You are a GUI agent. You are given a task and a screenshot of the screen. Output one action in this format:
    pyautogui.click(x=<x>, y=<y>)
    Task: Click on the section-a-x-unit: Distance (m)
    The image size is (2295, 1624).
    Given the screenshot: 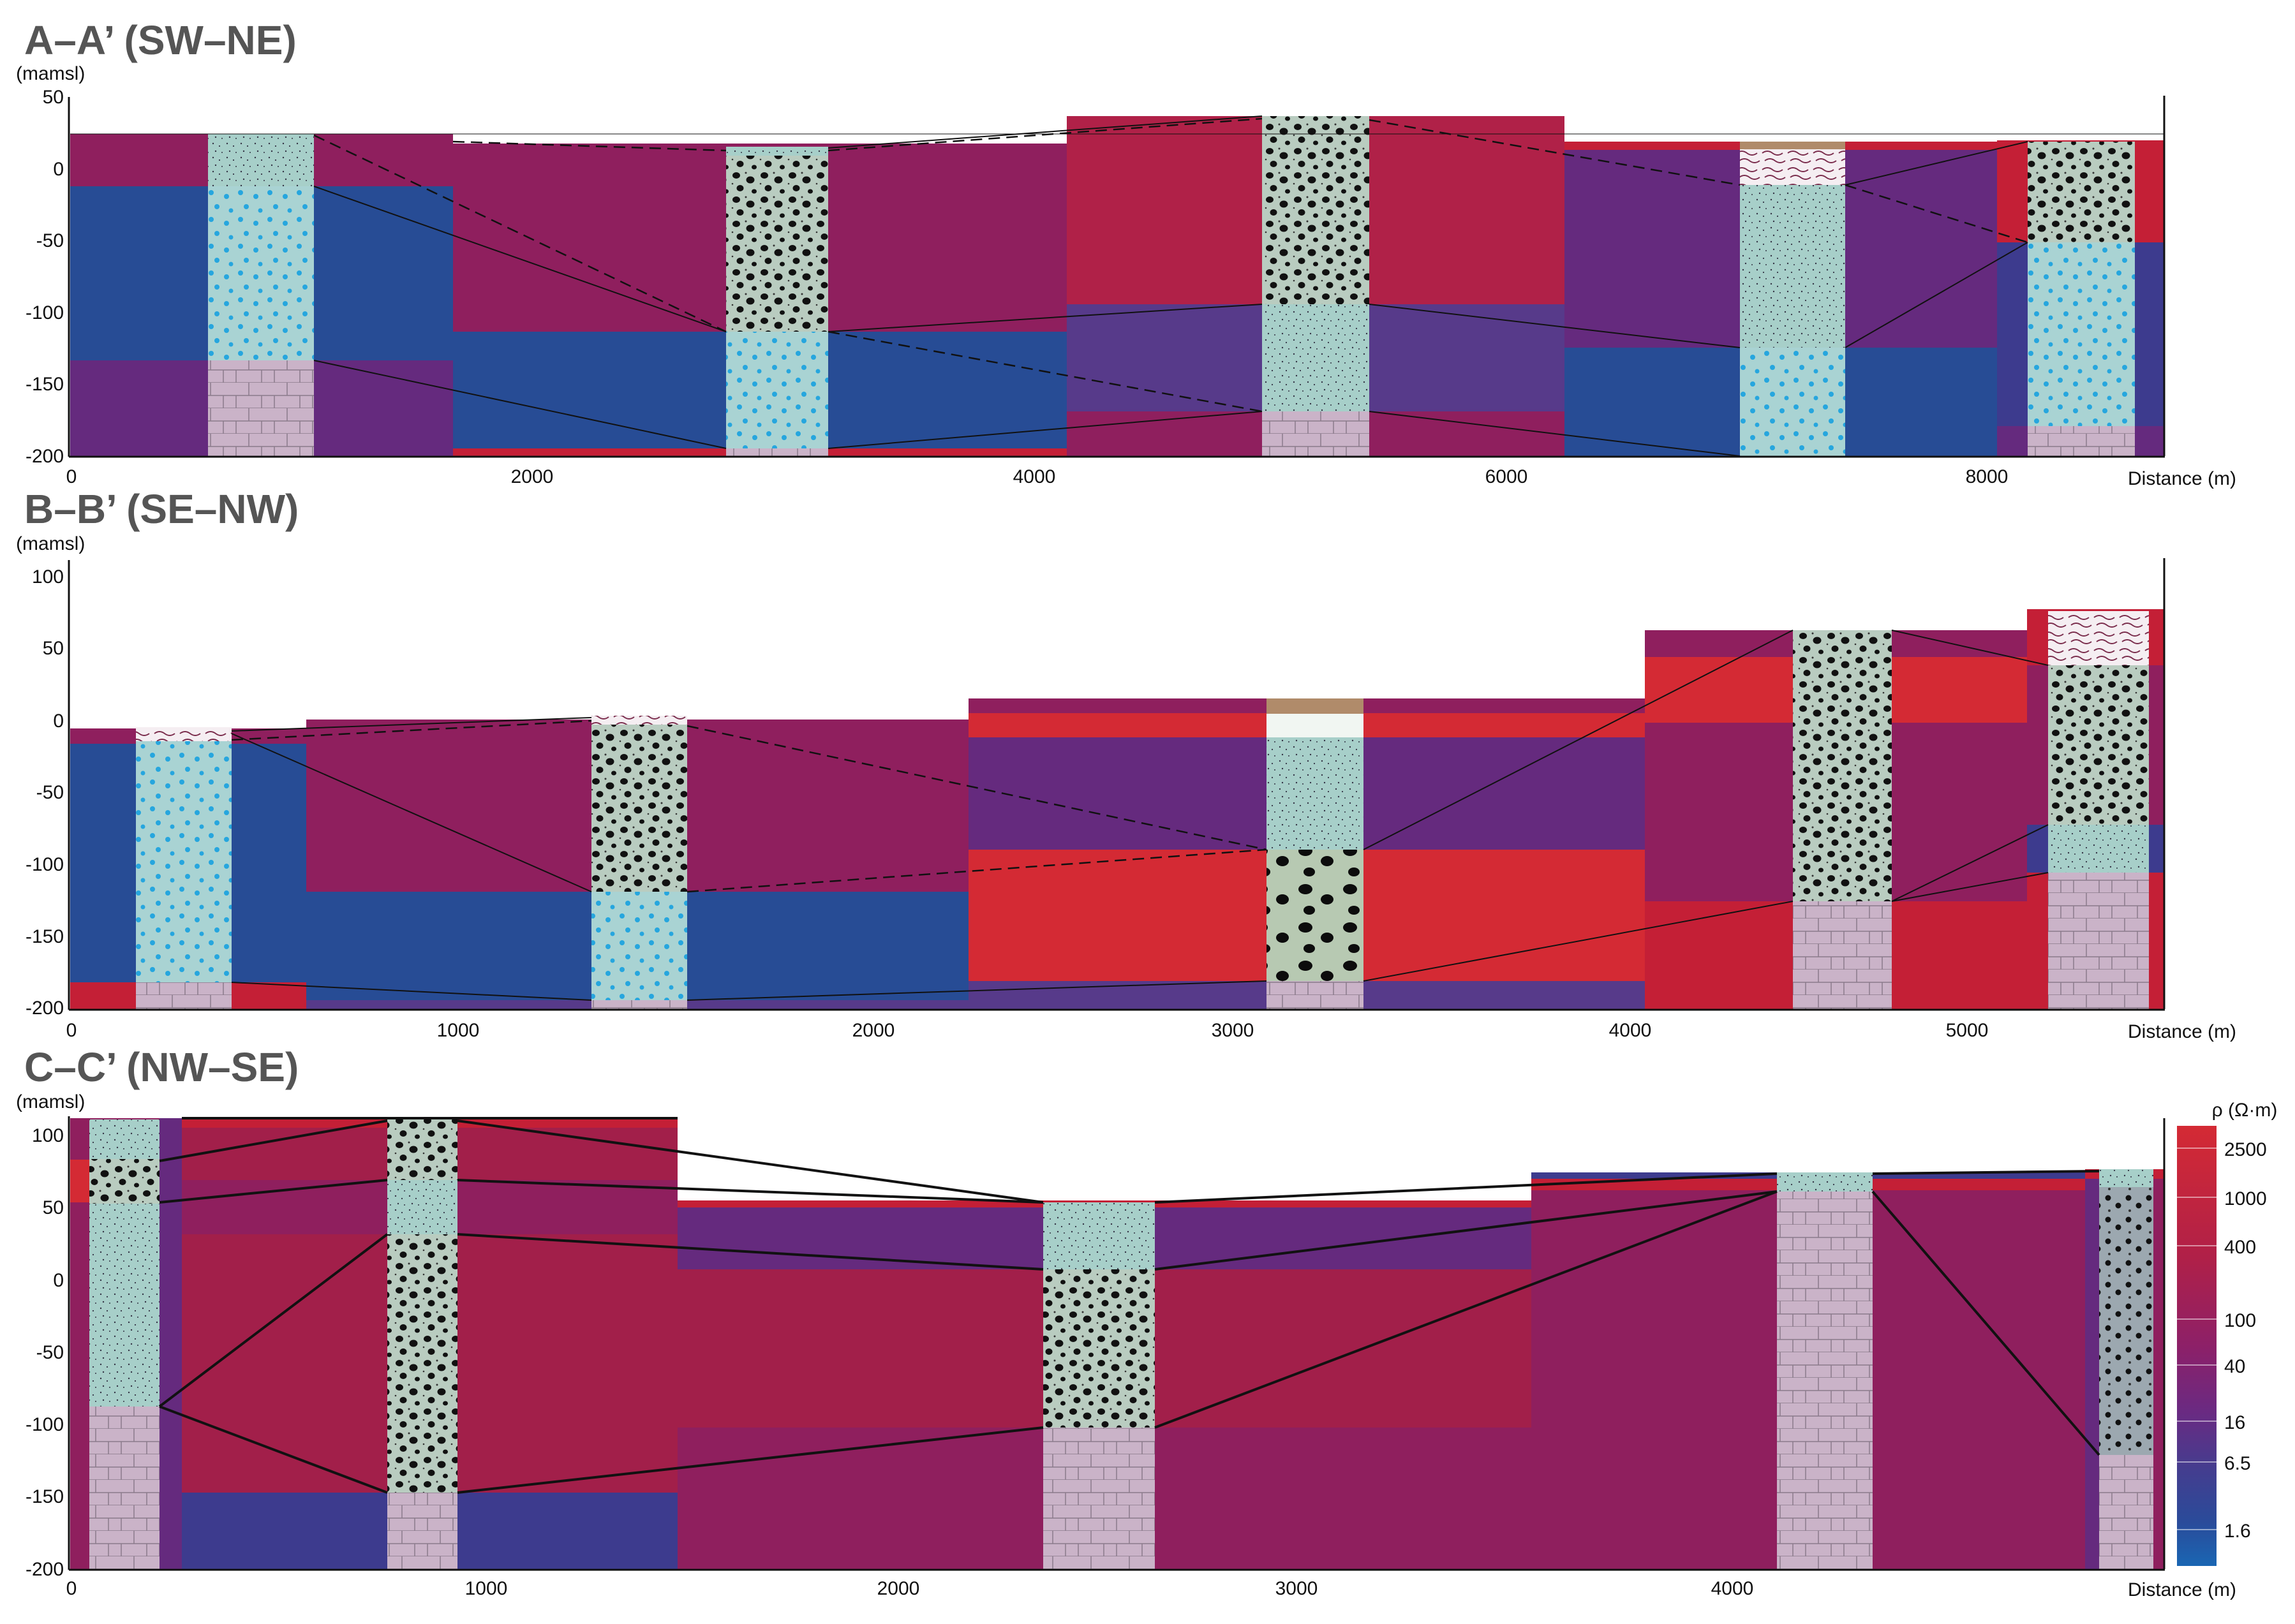 What is the action you would take?
    pyautogui.click(x=2182, y=478)
    